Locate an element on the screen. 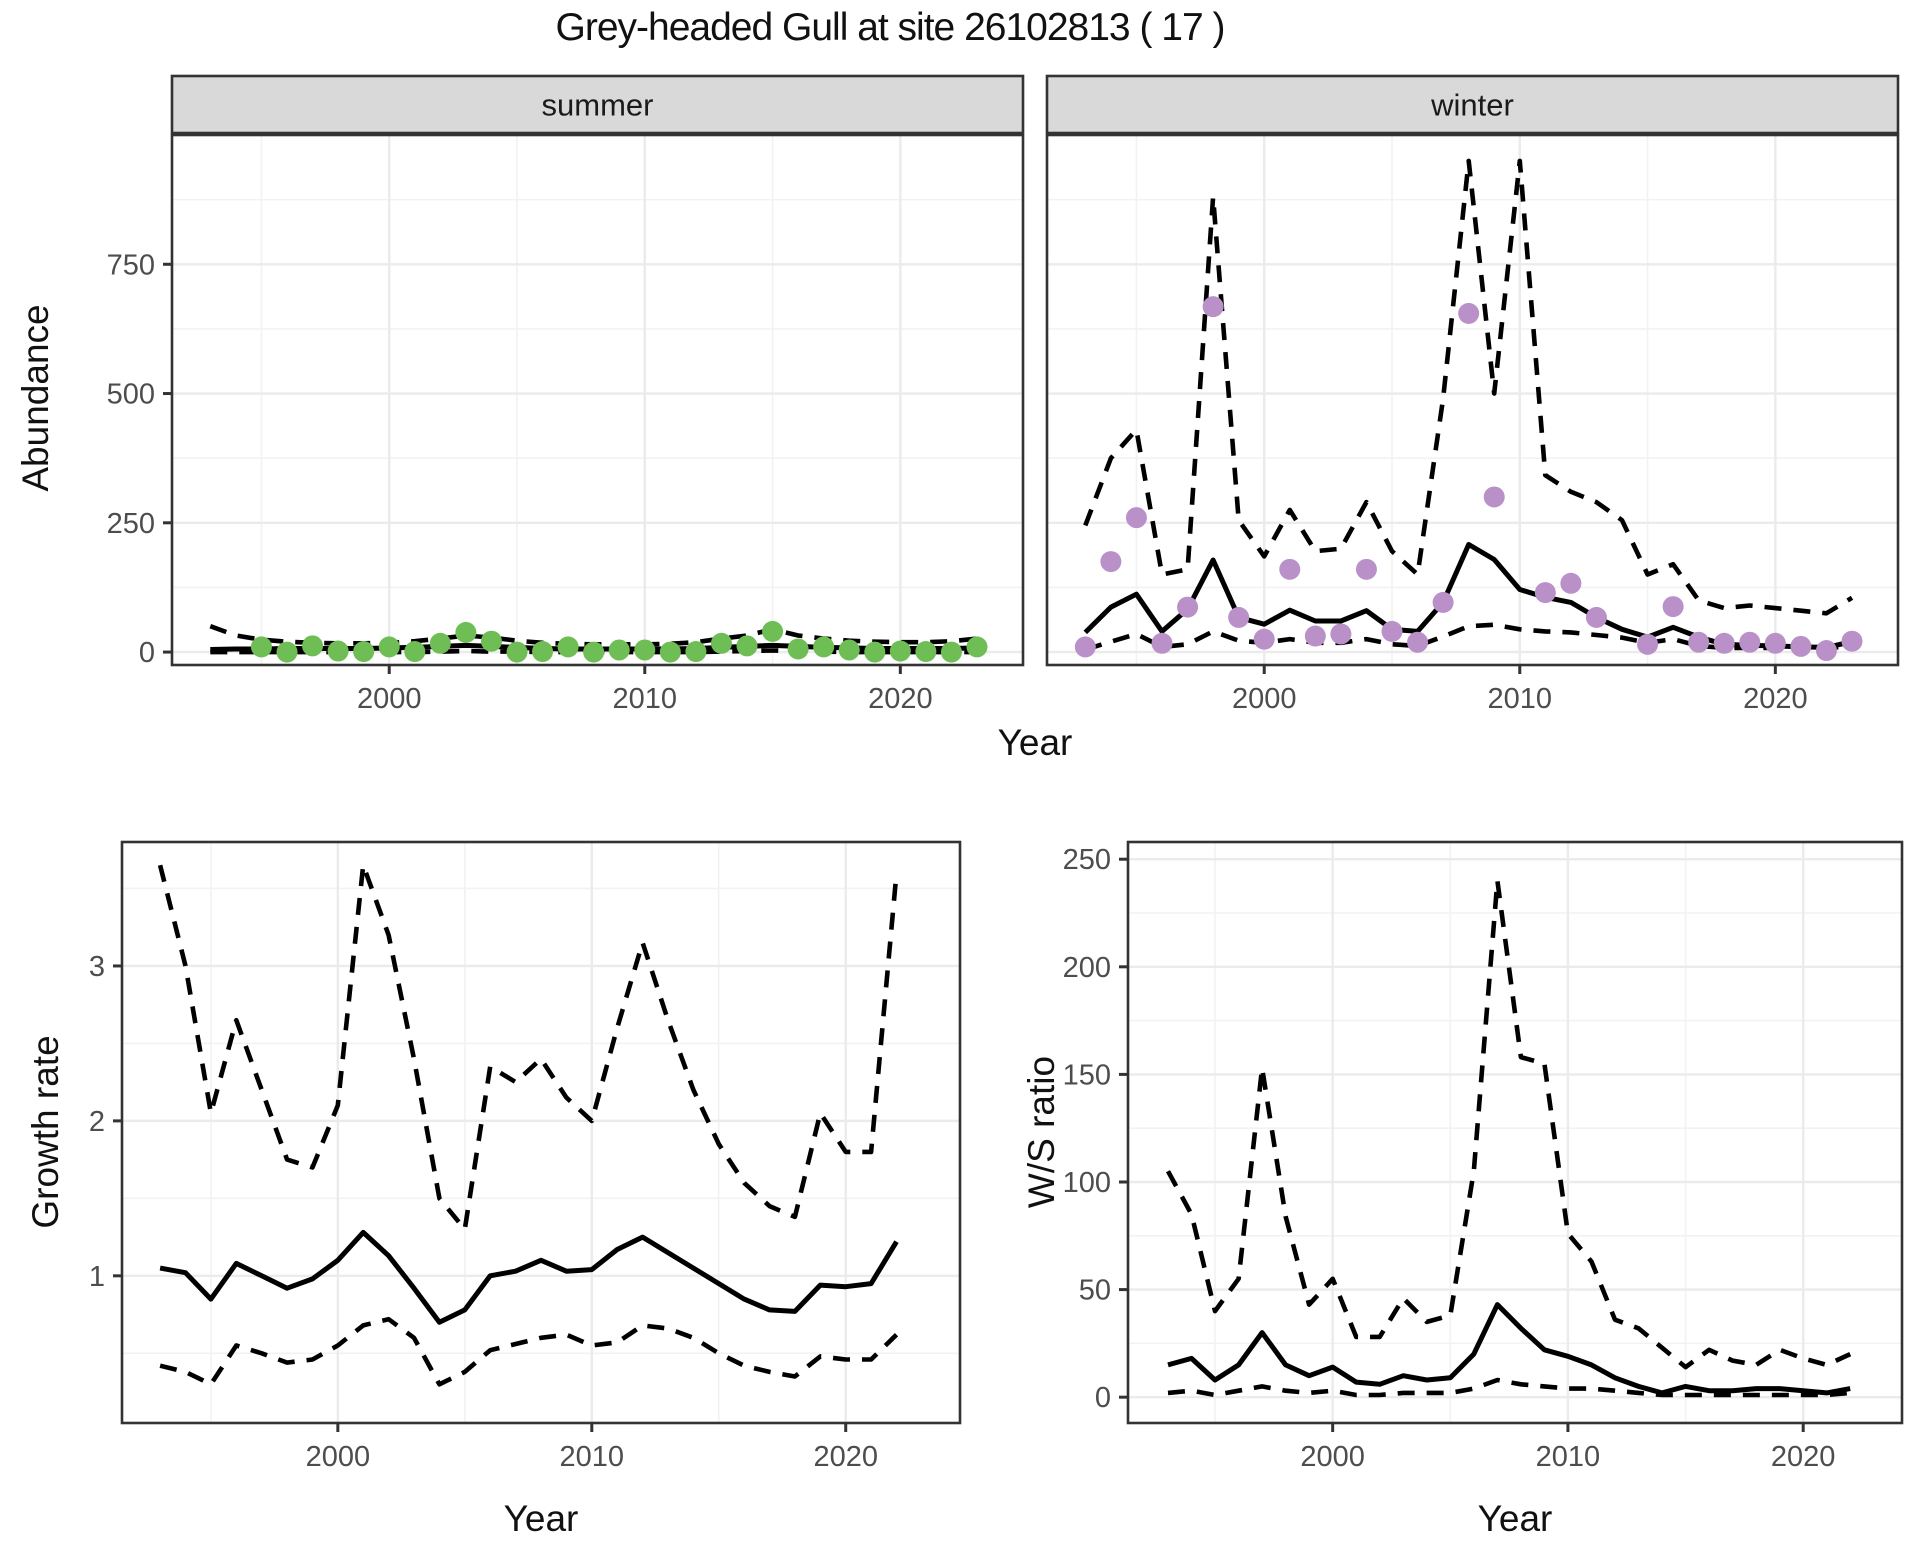 The image size is (1920, 1560). y-tick-label: 100 is located at coordinates (1087, 1183).